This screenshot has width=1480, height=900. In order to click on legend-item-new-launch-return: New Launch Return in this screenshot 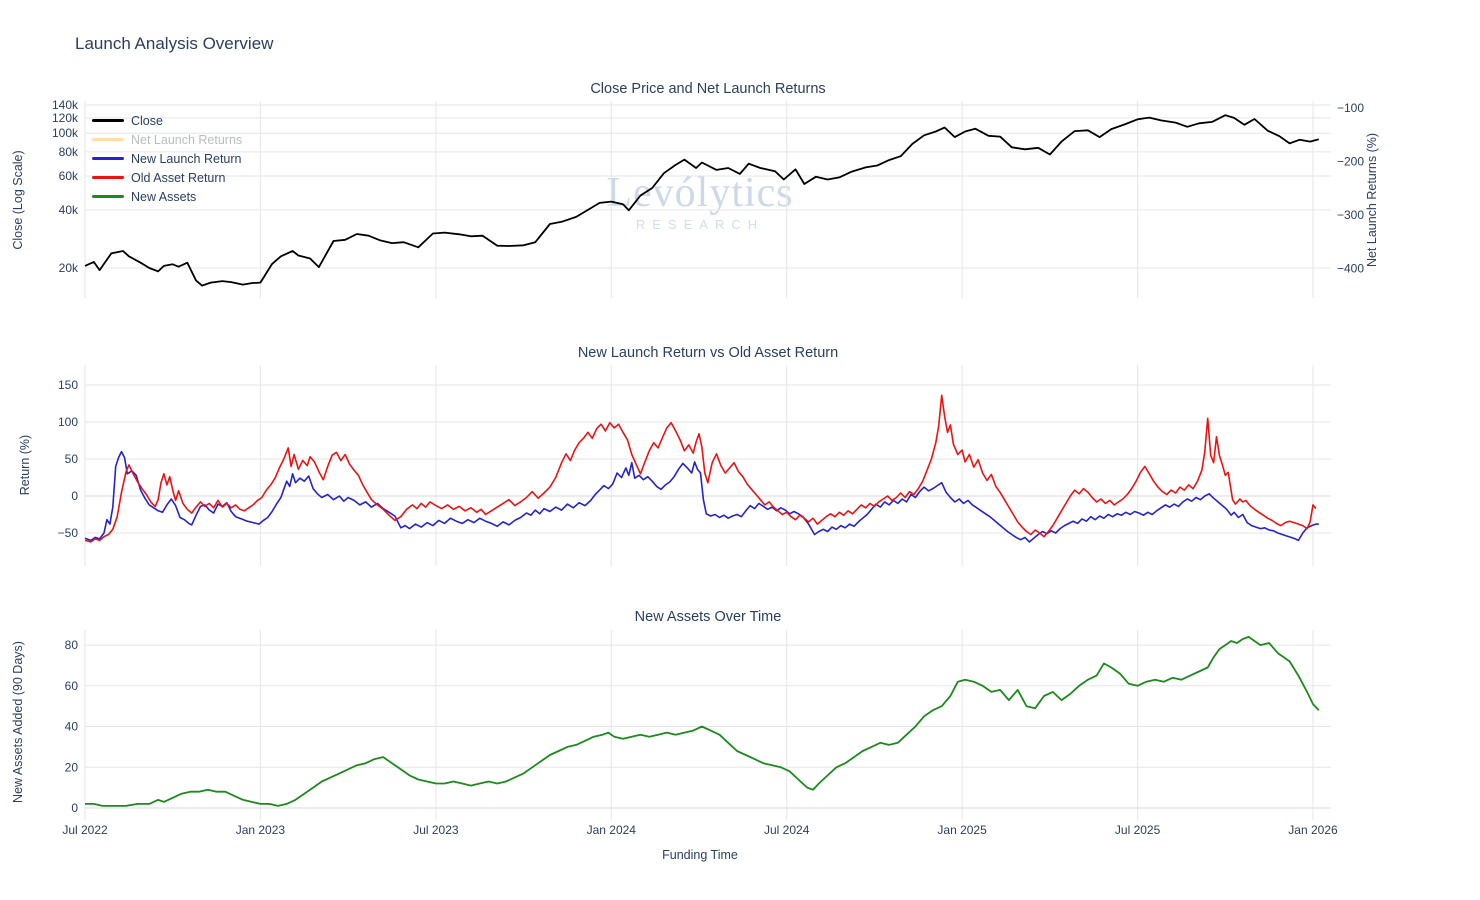, I will do `click(167, 158)`.